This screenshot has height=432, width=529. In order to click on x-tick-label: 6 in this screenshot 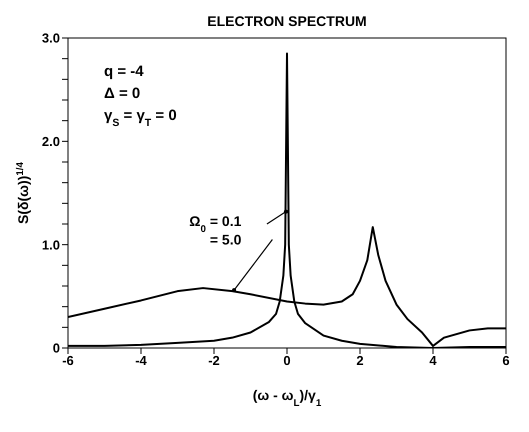, I will do `click(506, 360)`.